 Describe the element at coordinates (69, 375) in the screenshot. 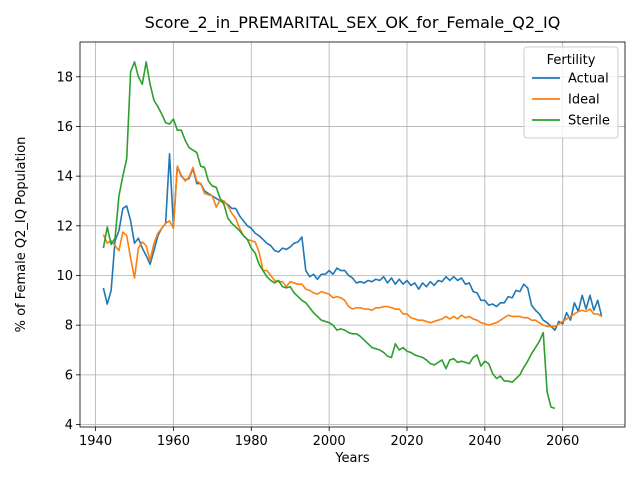

I see `y-tick-label: 6` at that location.